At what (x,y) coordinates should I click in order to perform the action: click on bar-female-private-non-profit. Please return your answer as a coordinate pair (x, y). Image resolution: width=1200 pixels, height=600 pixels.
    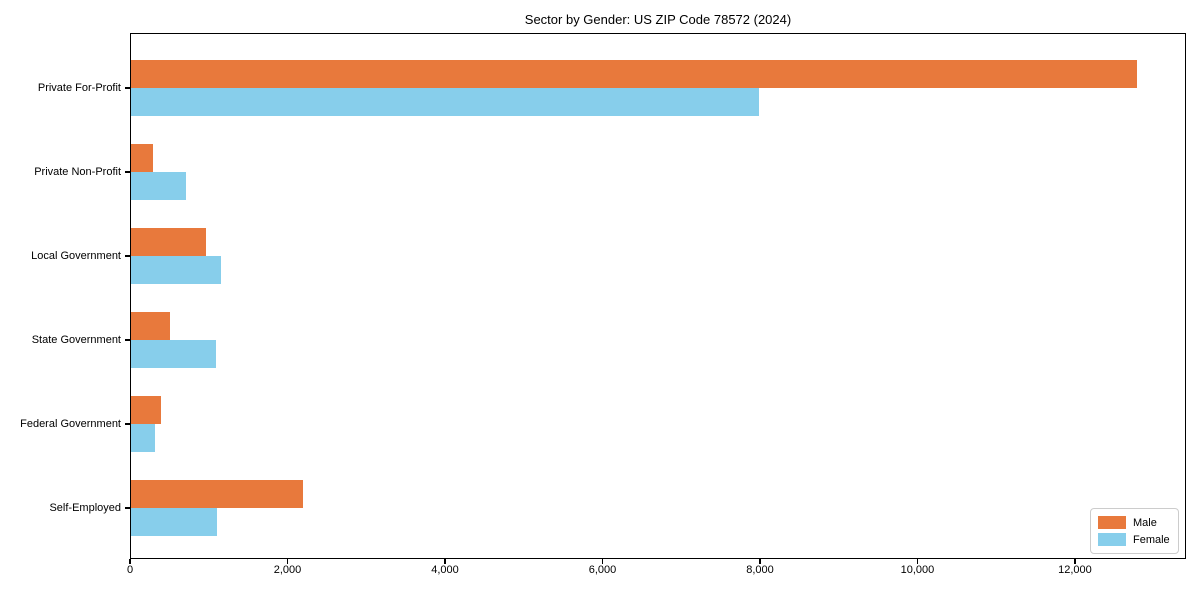
    Looking at the image, I should click on (158, 186).